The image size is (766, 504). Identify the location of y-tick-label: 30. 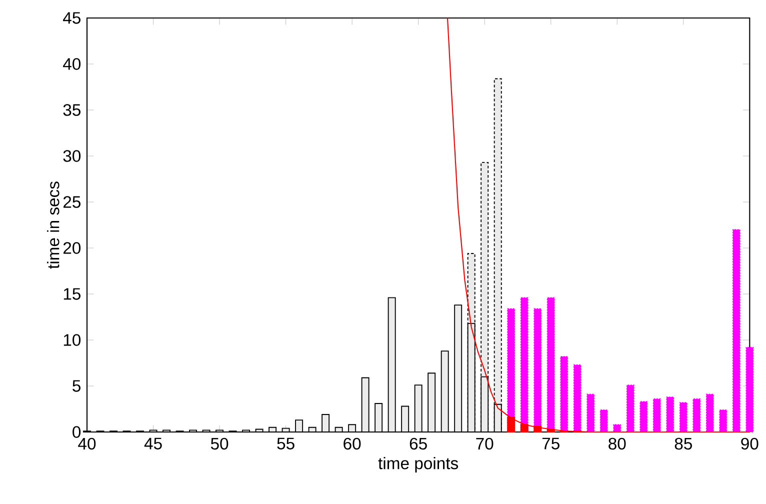
(72, 156).